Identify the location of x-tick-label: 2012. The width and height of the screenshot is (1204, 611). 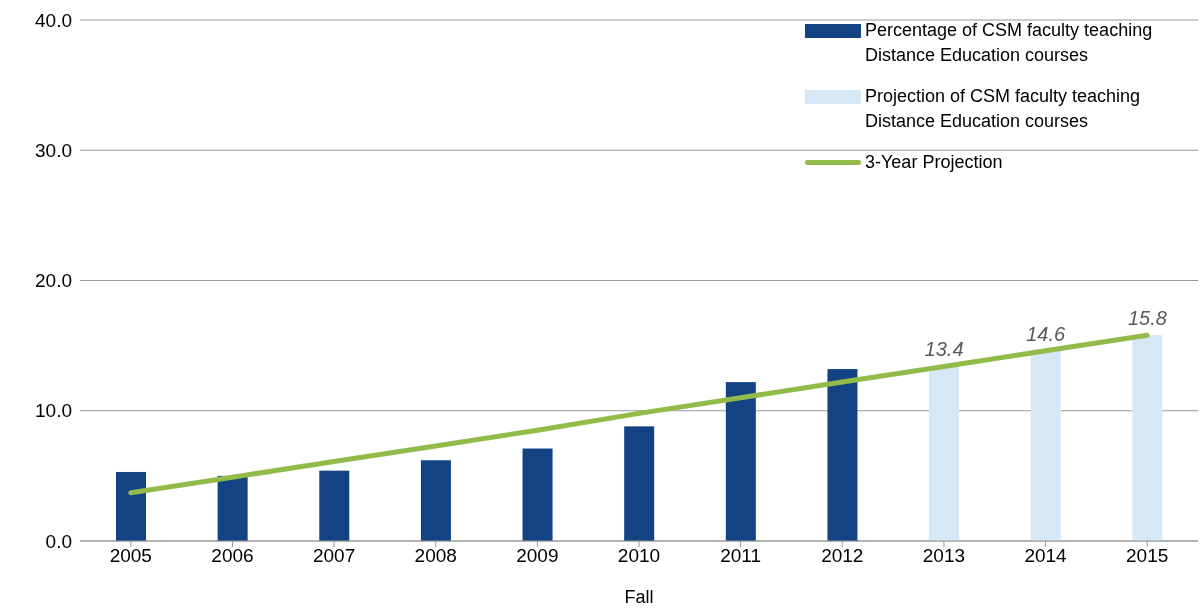
(842, 556).